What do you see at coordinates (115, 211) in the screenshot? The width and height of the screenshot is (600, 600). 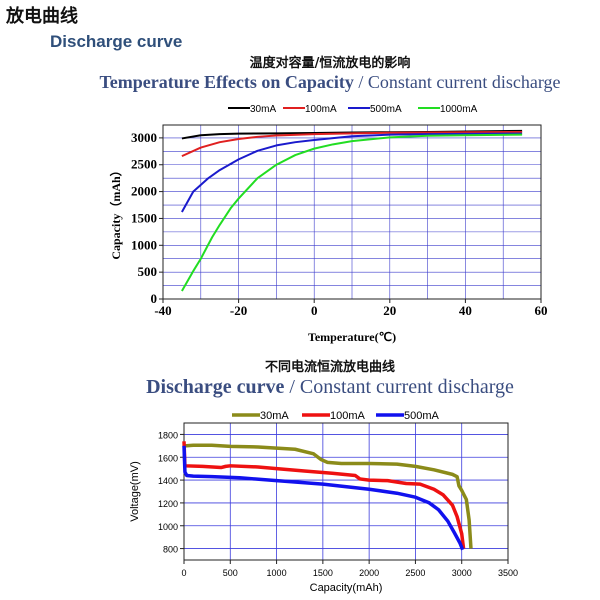 I see `chart1-y-axis-label: Capacity（mAh）` at bounding box center [115, 211].